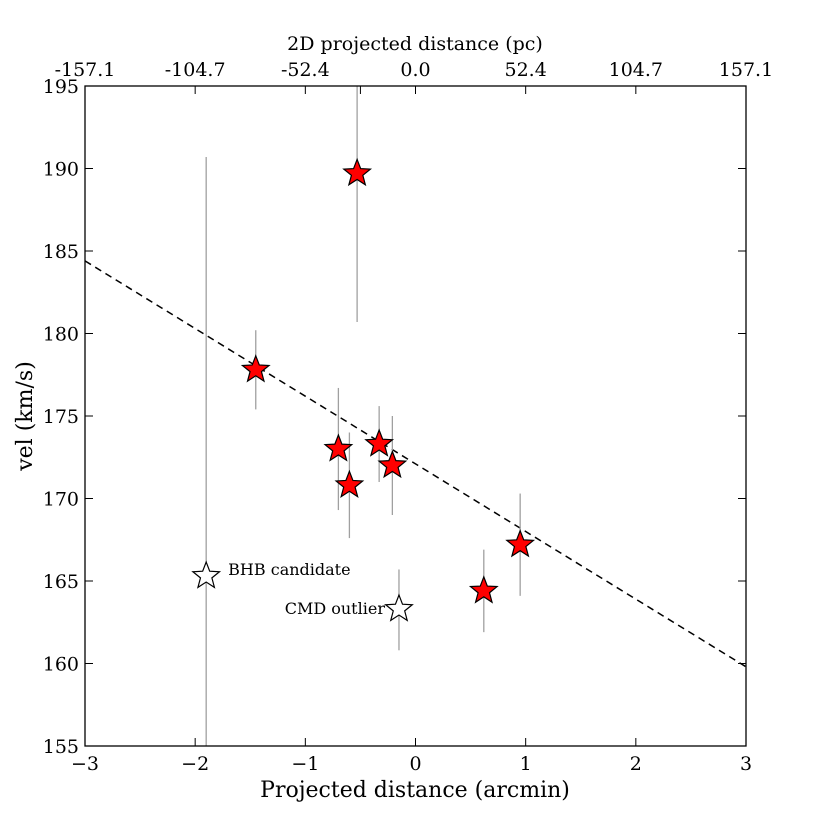  What do you see at coordinates (85, 70) in the screenshot?
I see `top-tick-label-0: -157.1` at bounding box center [85, 70].